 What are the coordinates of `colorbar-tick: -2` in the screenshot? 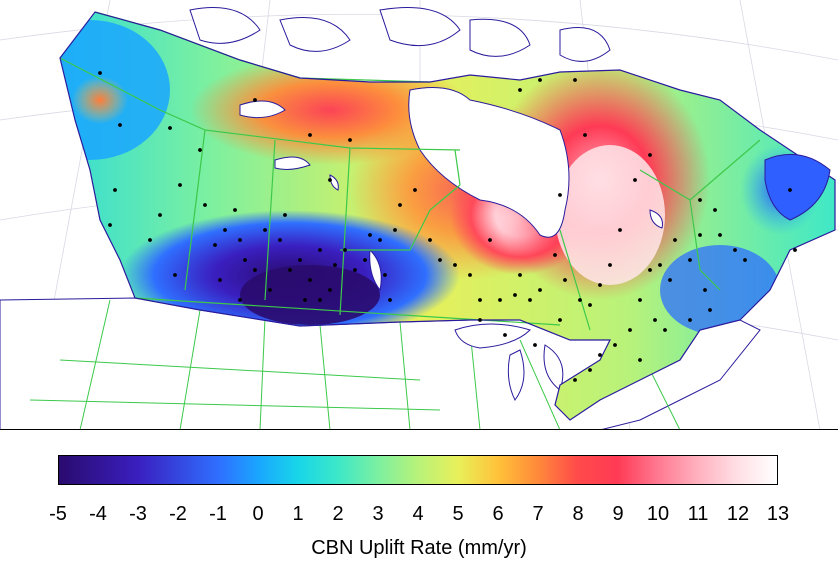 It's located at (178, 514).